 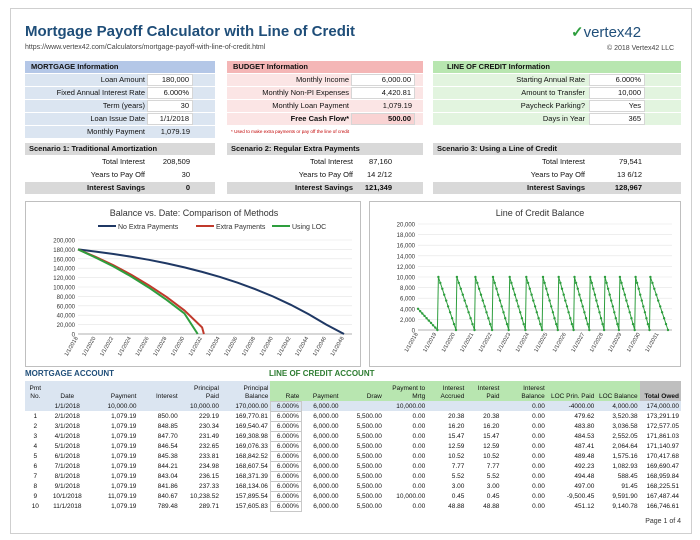 I want to click on y-tick-label: 10,000, so click(x=406, y=279).